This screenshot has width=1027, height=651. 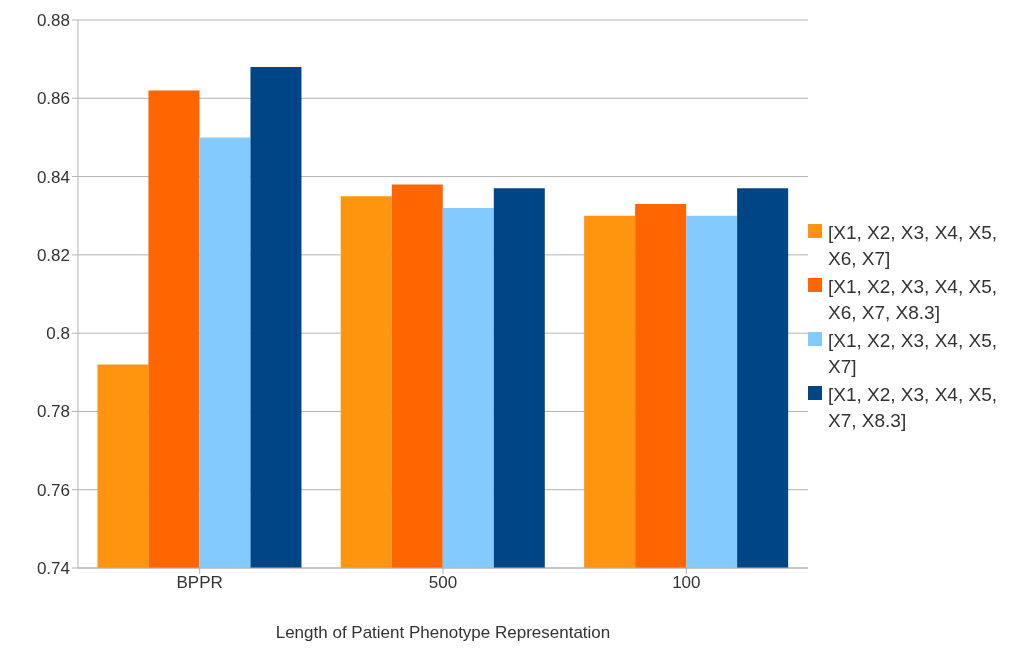 What do you see at coordinates (53, 569) in the screenshot?
I see `y-tick-label: 0.74` at bounding box center [53, 569].